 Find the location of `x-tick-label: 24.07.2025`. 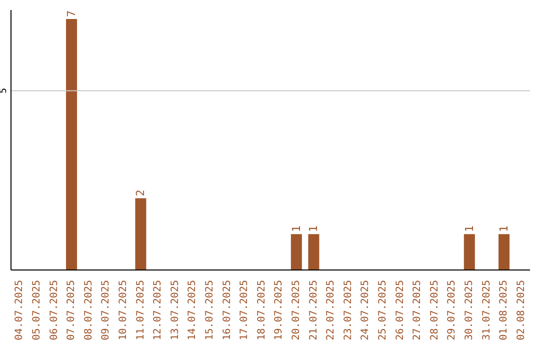

x-tick-label: 24.07.2025 is located at coordinates (366, 310).